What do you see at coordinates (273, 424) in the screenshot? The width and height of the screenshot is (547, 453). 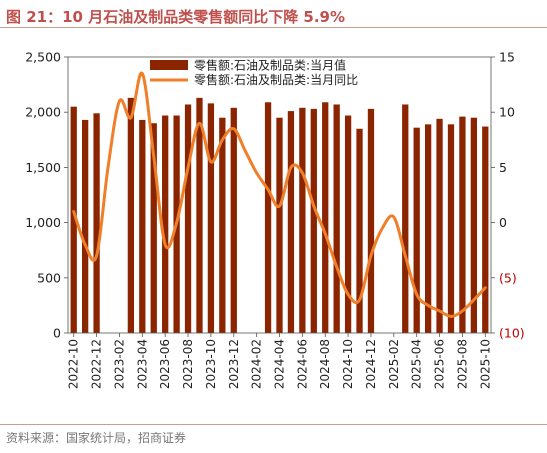 I see `footer-divider` at bounding box center [273, 424].